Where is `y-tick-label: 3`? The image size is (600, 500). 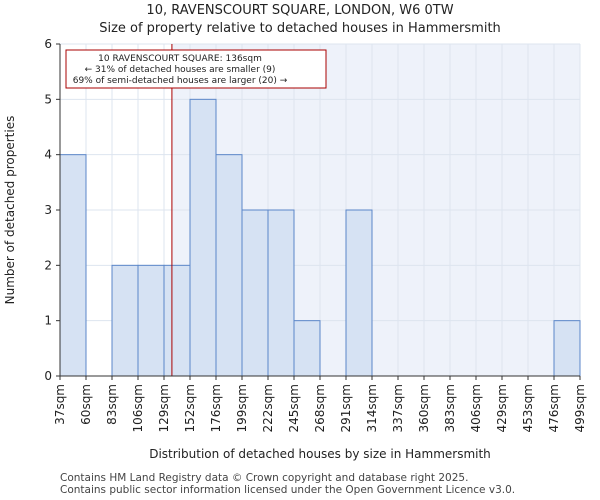
y-tick-label: 3 is located at coordinates (48, 210).